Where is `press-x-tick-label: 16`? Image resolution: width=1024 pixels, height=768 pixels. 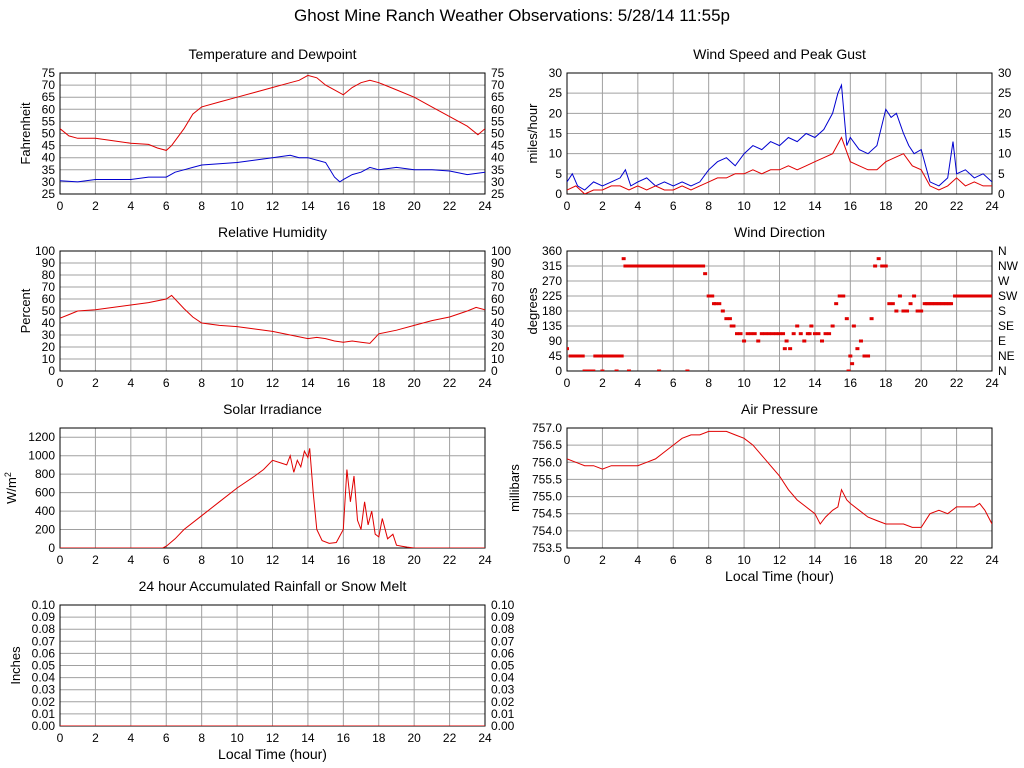 press-x-tick-label: 16 is located at coordinates (851, 560).